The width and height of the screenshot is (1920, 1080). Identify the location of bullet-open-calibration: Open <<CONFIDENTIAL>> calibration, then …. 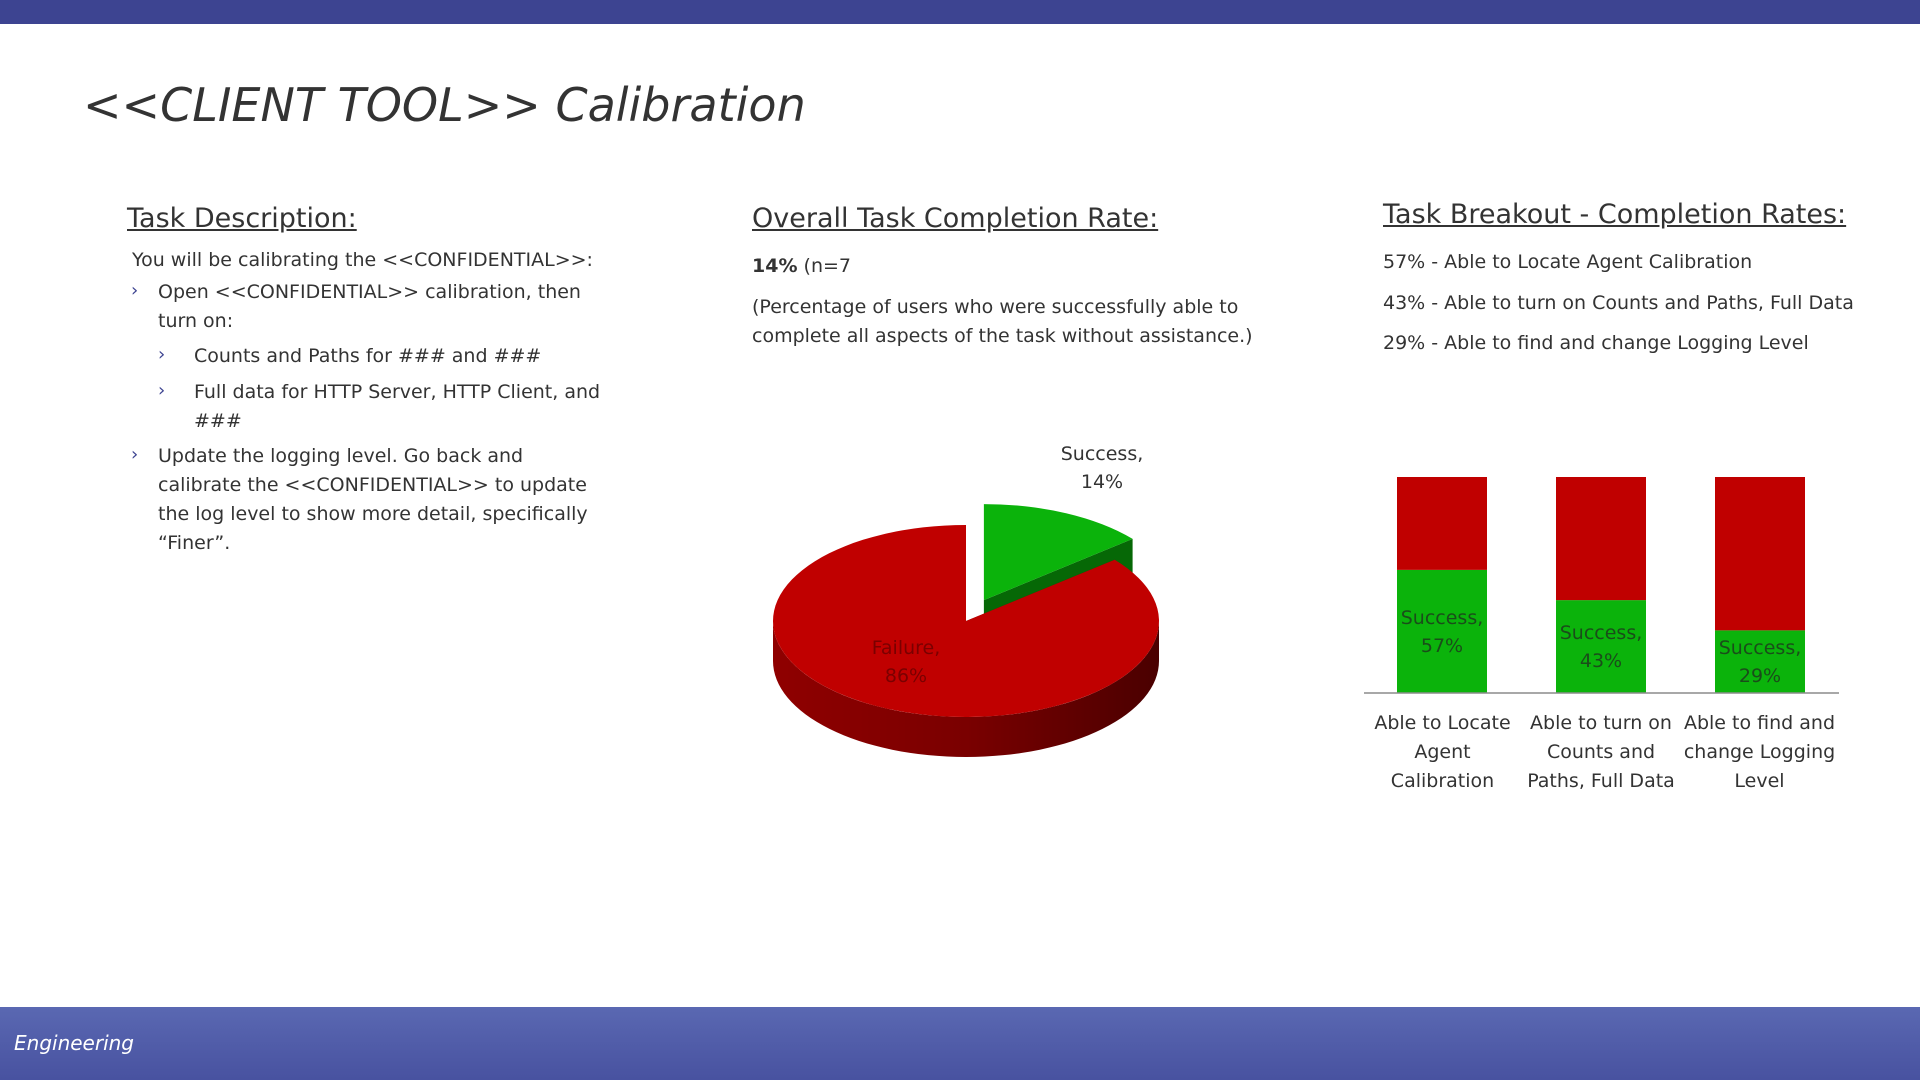
(369, 306).